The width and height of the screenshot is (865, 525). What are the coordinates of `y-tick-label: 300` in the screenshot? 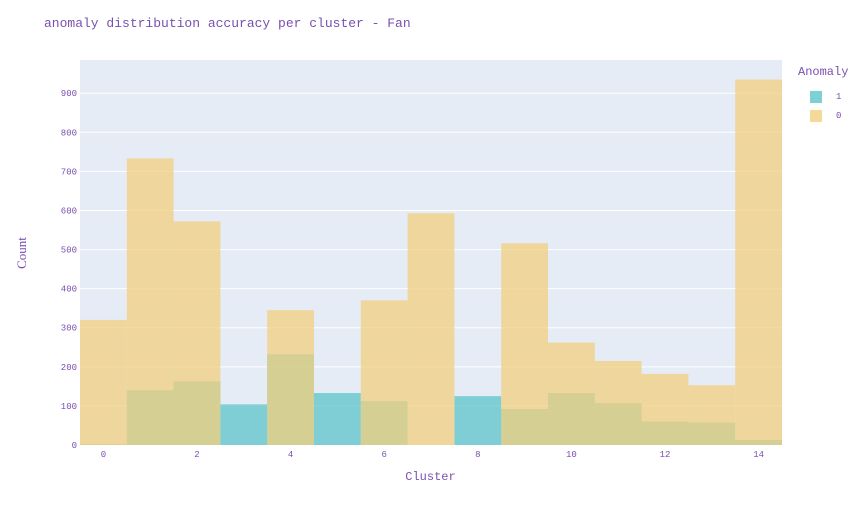 It's located at (69, 329).